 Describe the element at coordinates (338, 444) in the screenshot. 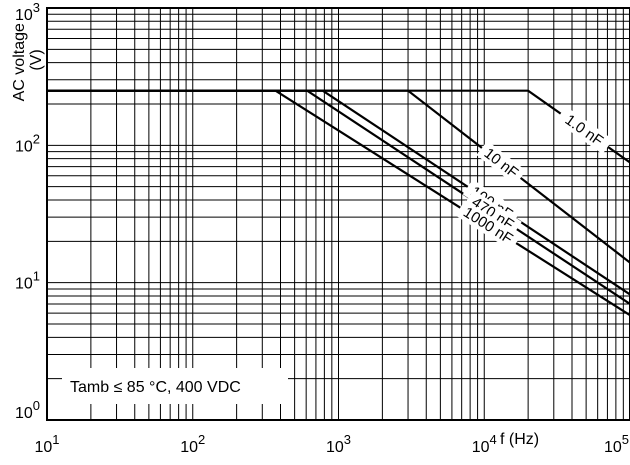

I see `x-tick-label: 10³` at that location.